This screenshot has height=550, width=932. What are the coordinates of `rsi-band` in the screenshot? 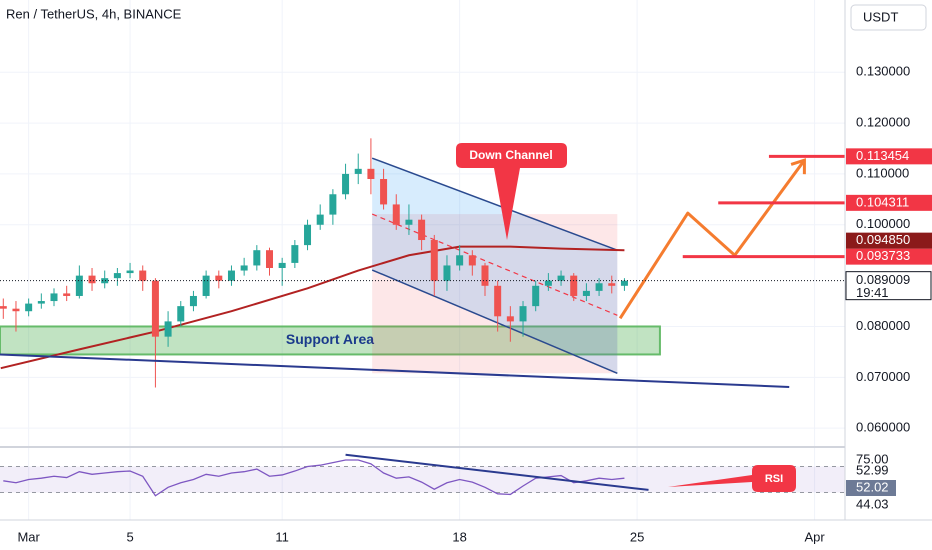 It's located at (422, 479).